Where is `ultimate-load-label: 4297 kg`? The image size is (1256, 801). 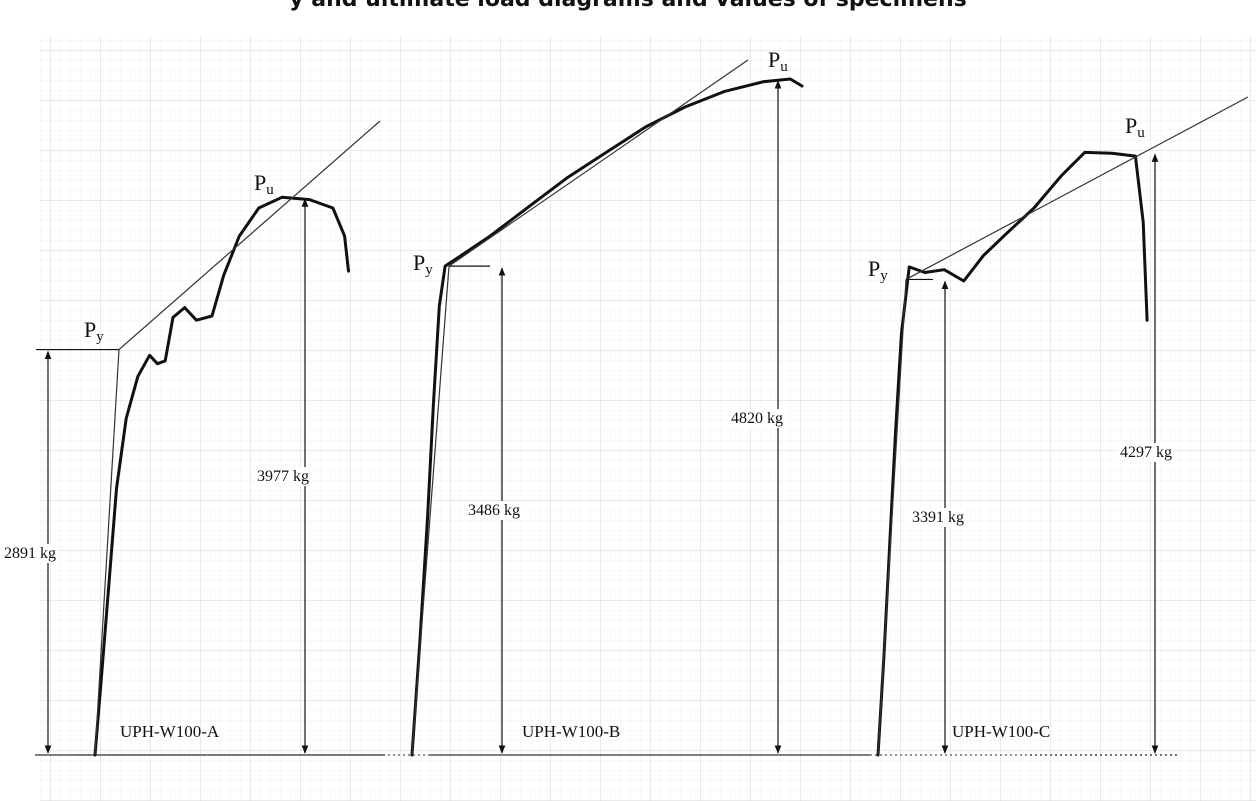 ultimate-load-label: 4297 kg is located at coordinates (1146, 452).